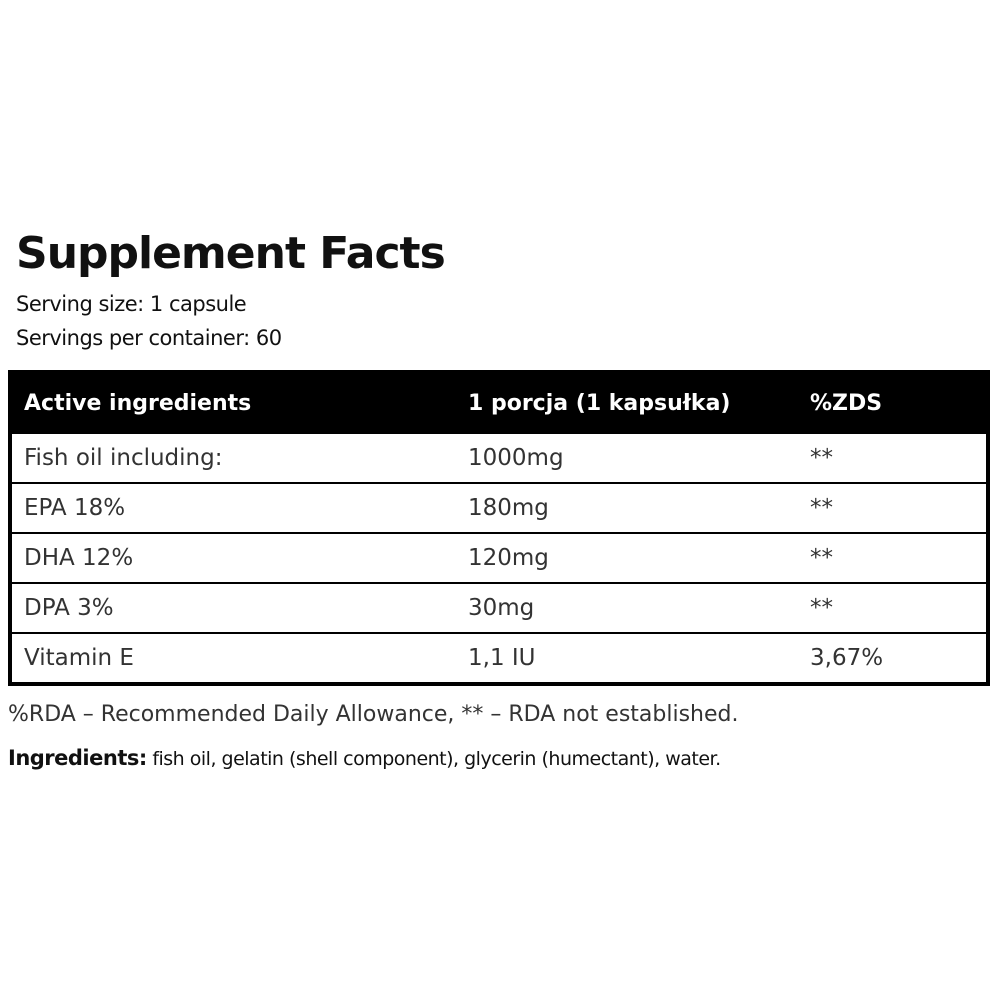  What do you see at coordinates (893, 658) in the screenshot?
I see `table-cell: 3,67%` at bounding box center [893, 658].